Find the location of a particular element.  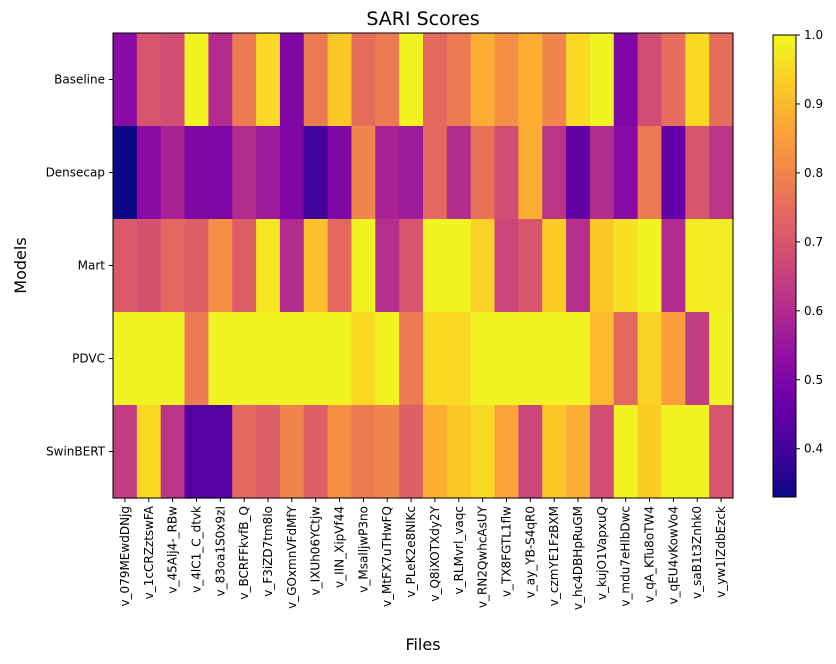

colorbar-tick-label: 0.5 is located at coordinates (813, 380).